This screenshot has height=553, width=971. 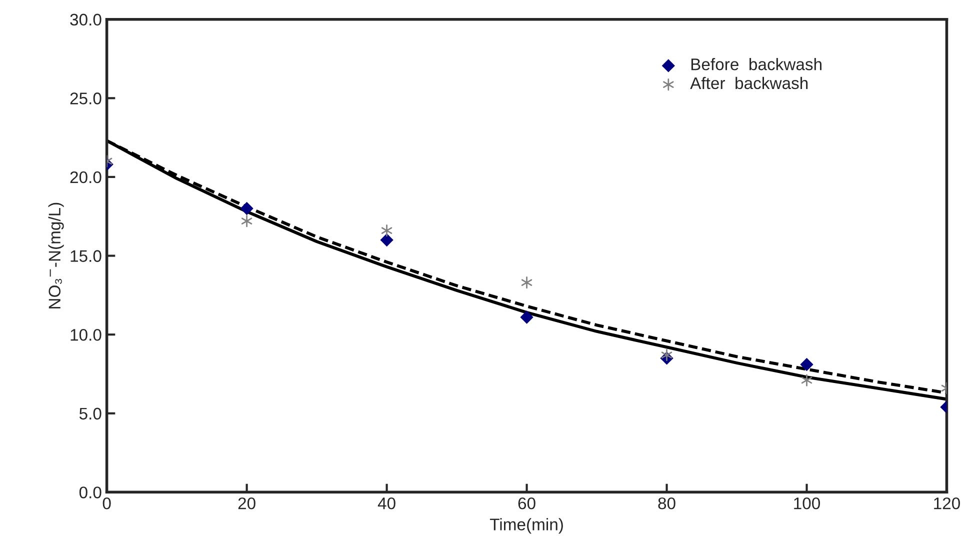 I want to click on x-tick-label: 0, so click(x=106, y=503).